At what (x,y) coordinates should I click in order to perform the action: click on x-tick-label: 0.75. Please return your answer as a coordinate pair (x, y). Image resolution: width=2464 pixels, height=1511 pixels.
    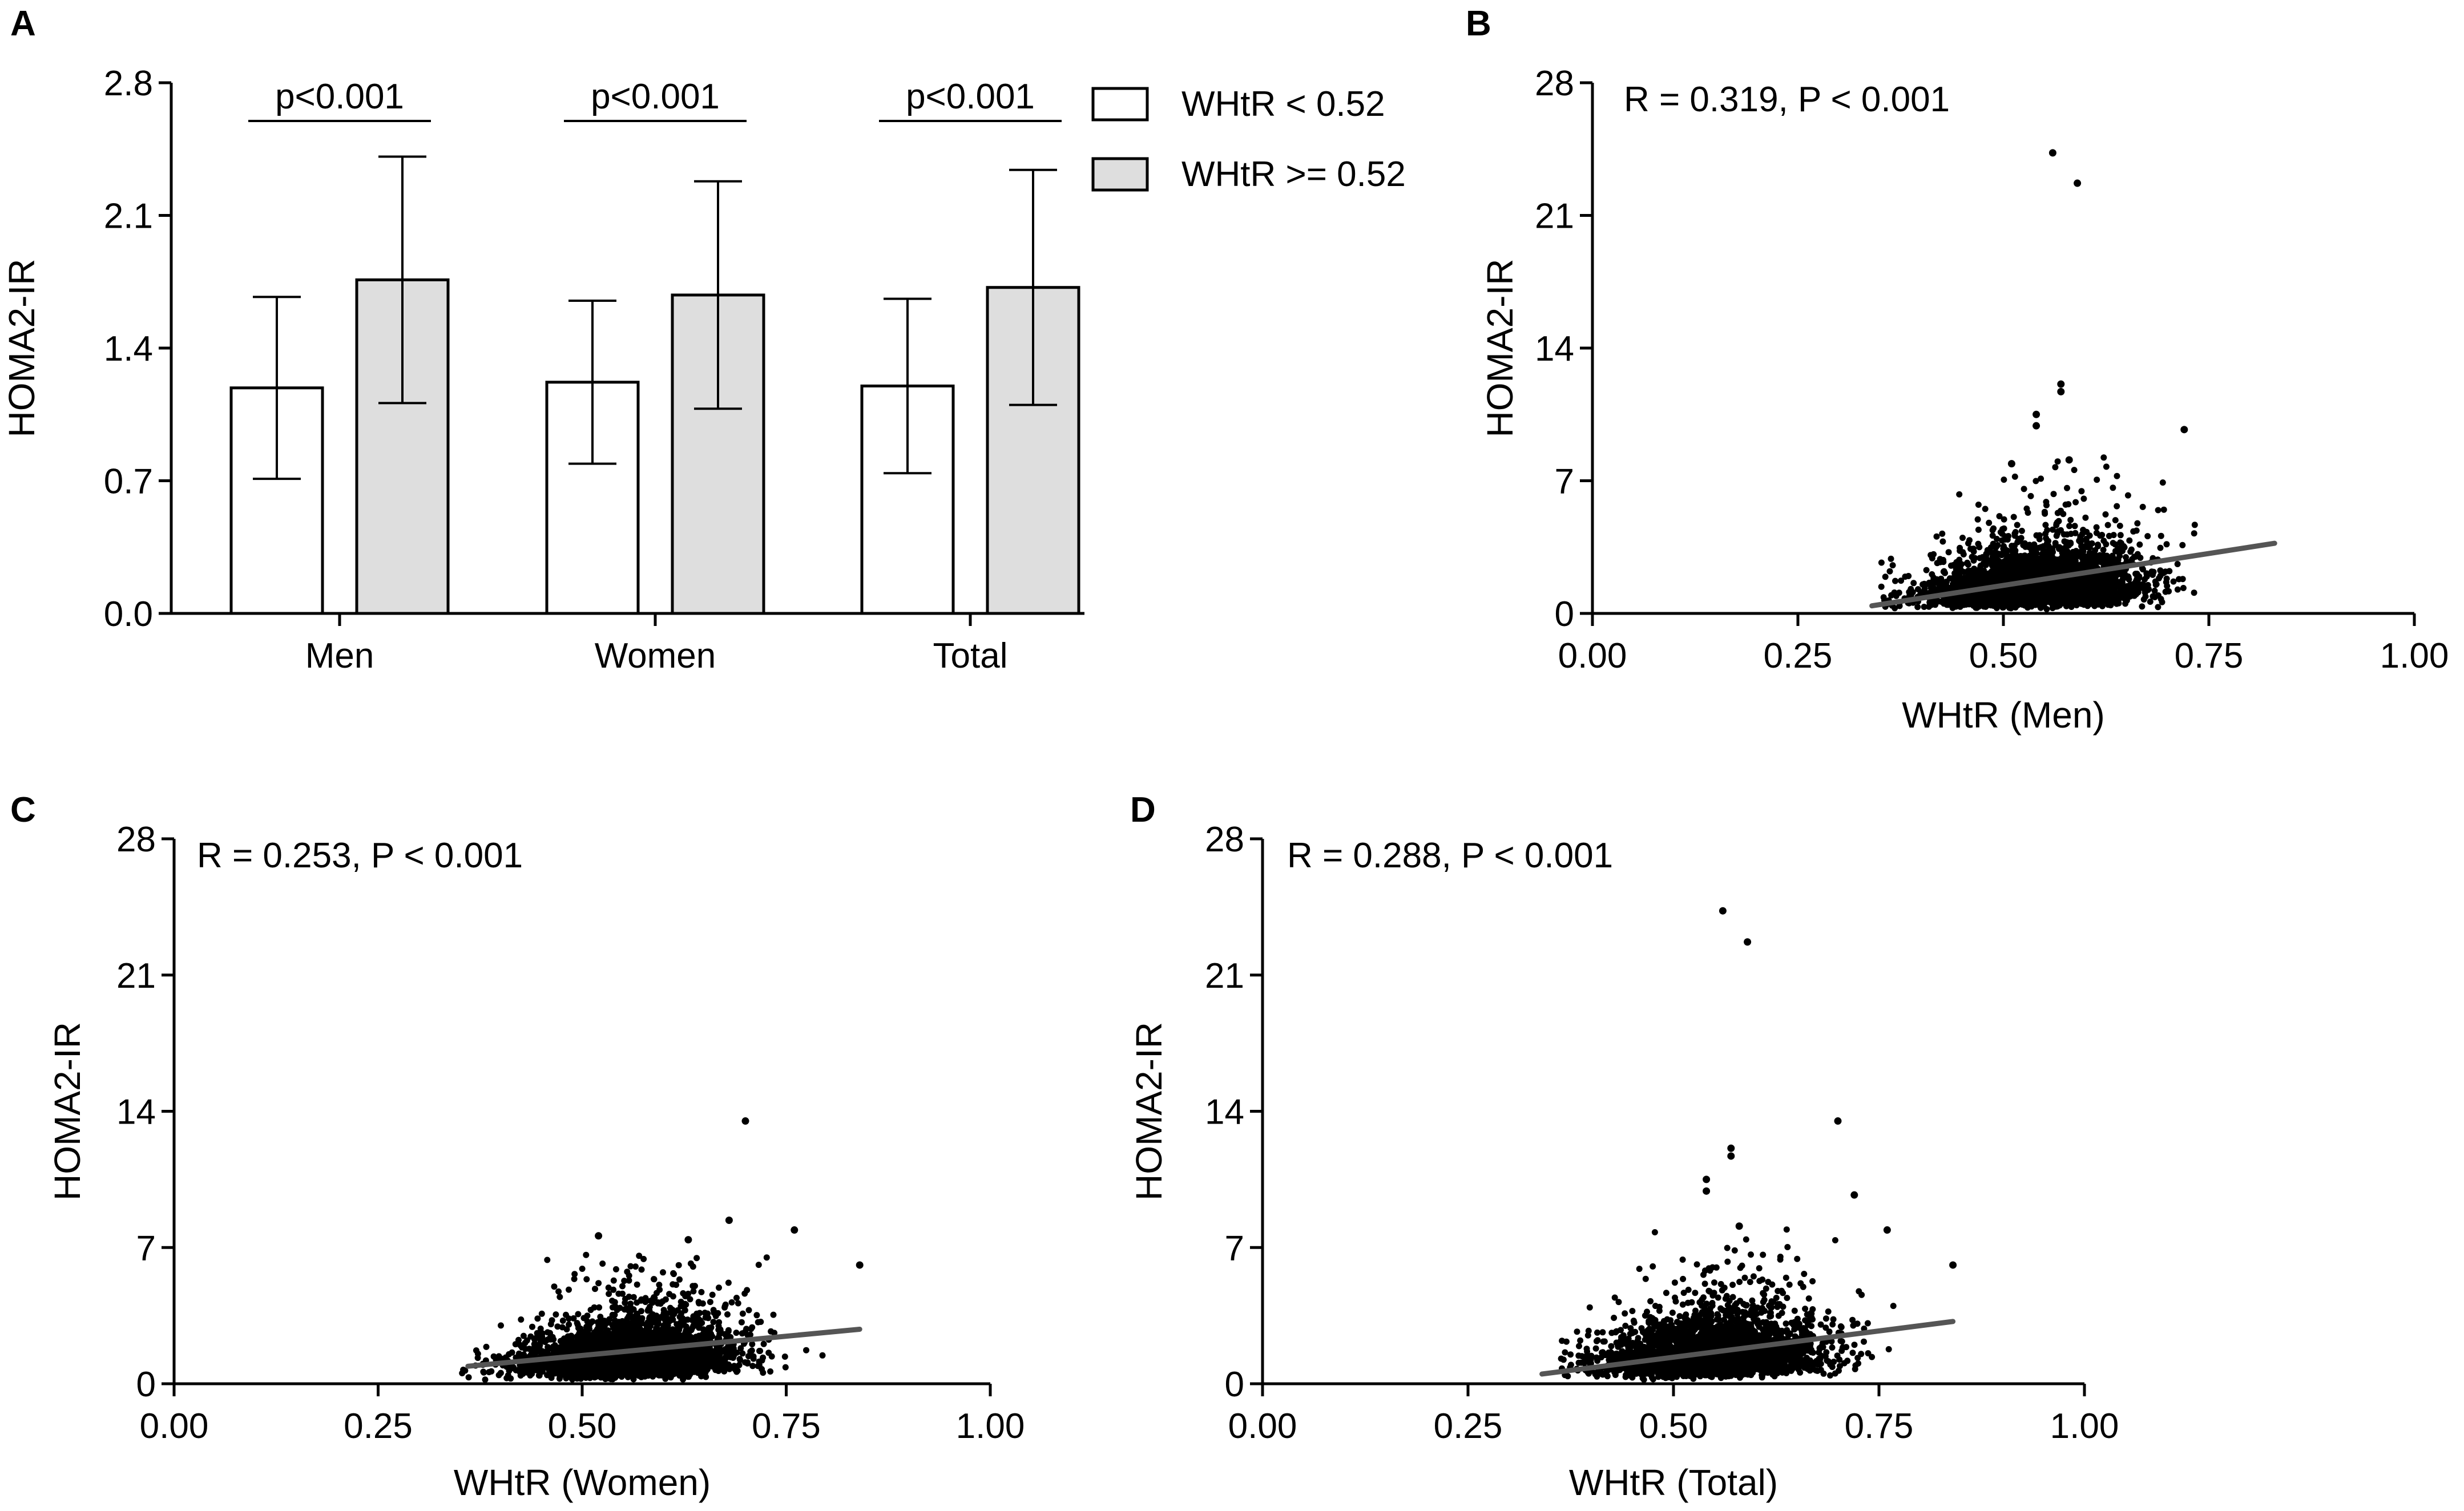
    Looking at the image, I should click on (2209, 656).